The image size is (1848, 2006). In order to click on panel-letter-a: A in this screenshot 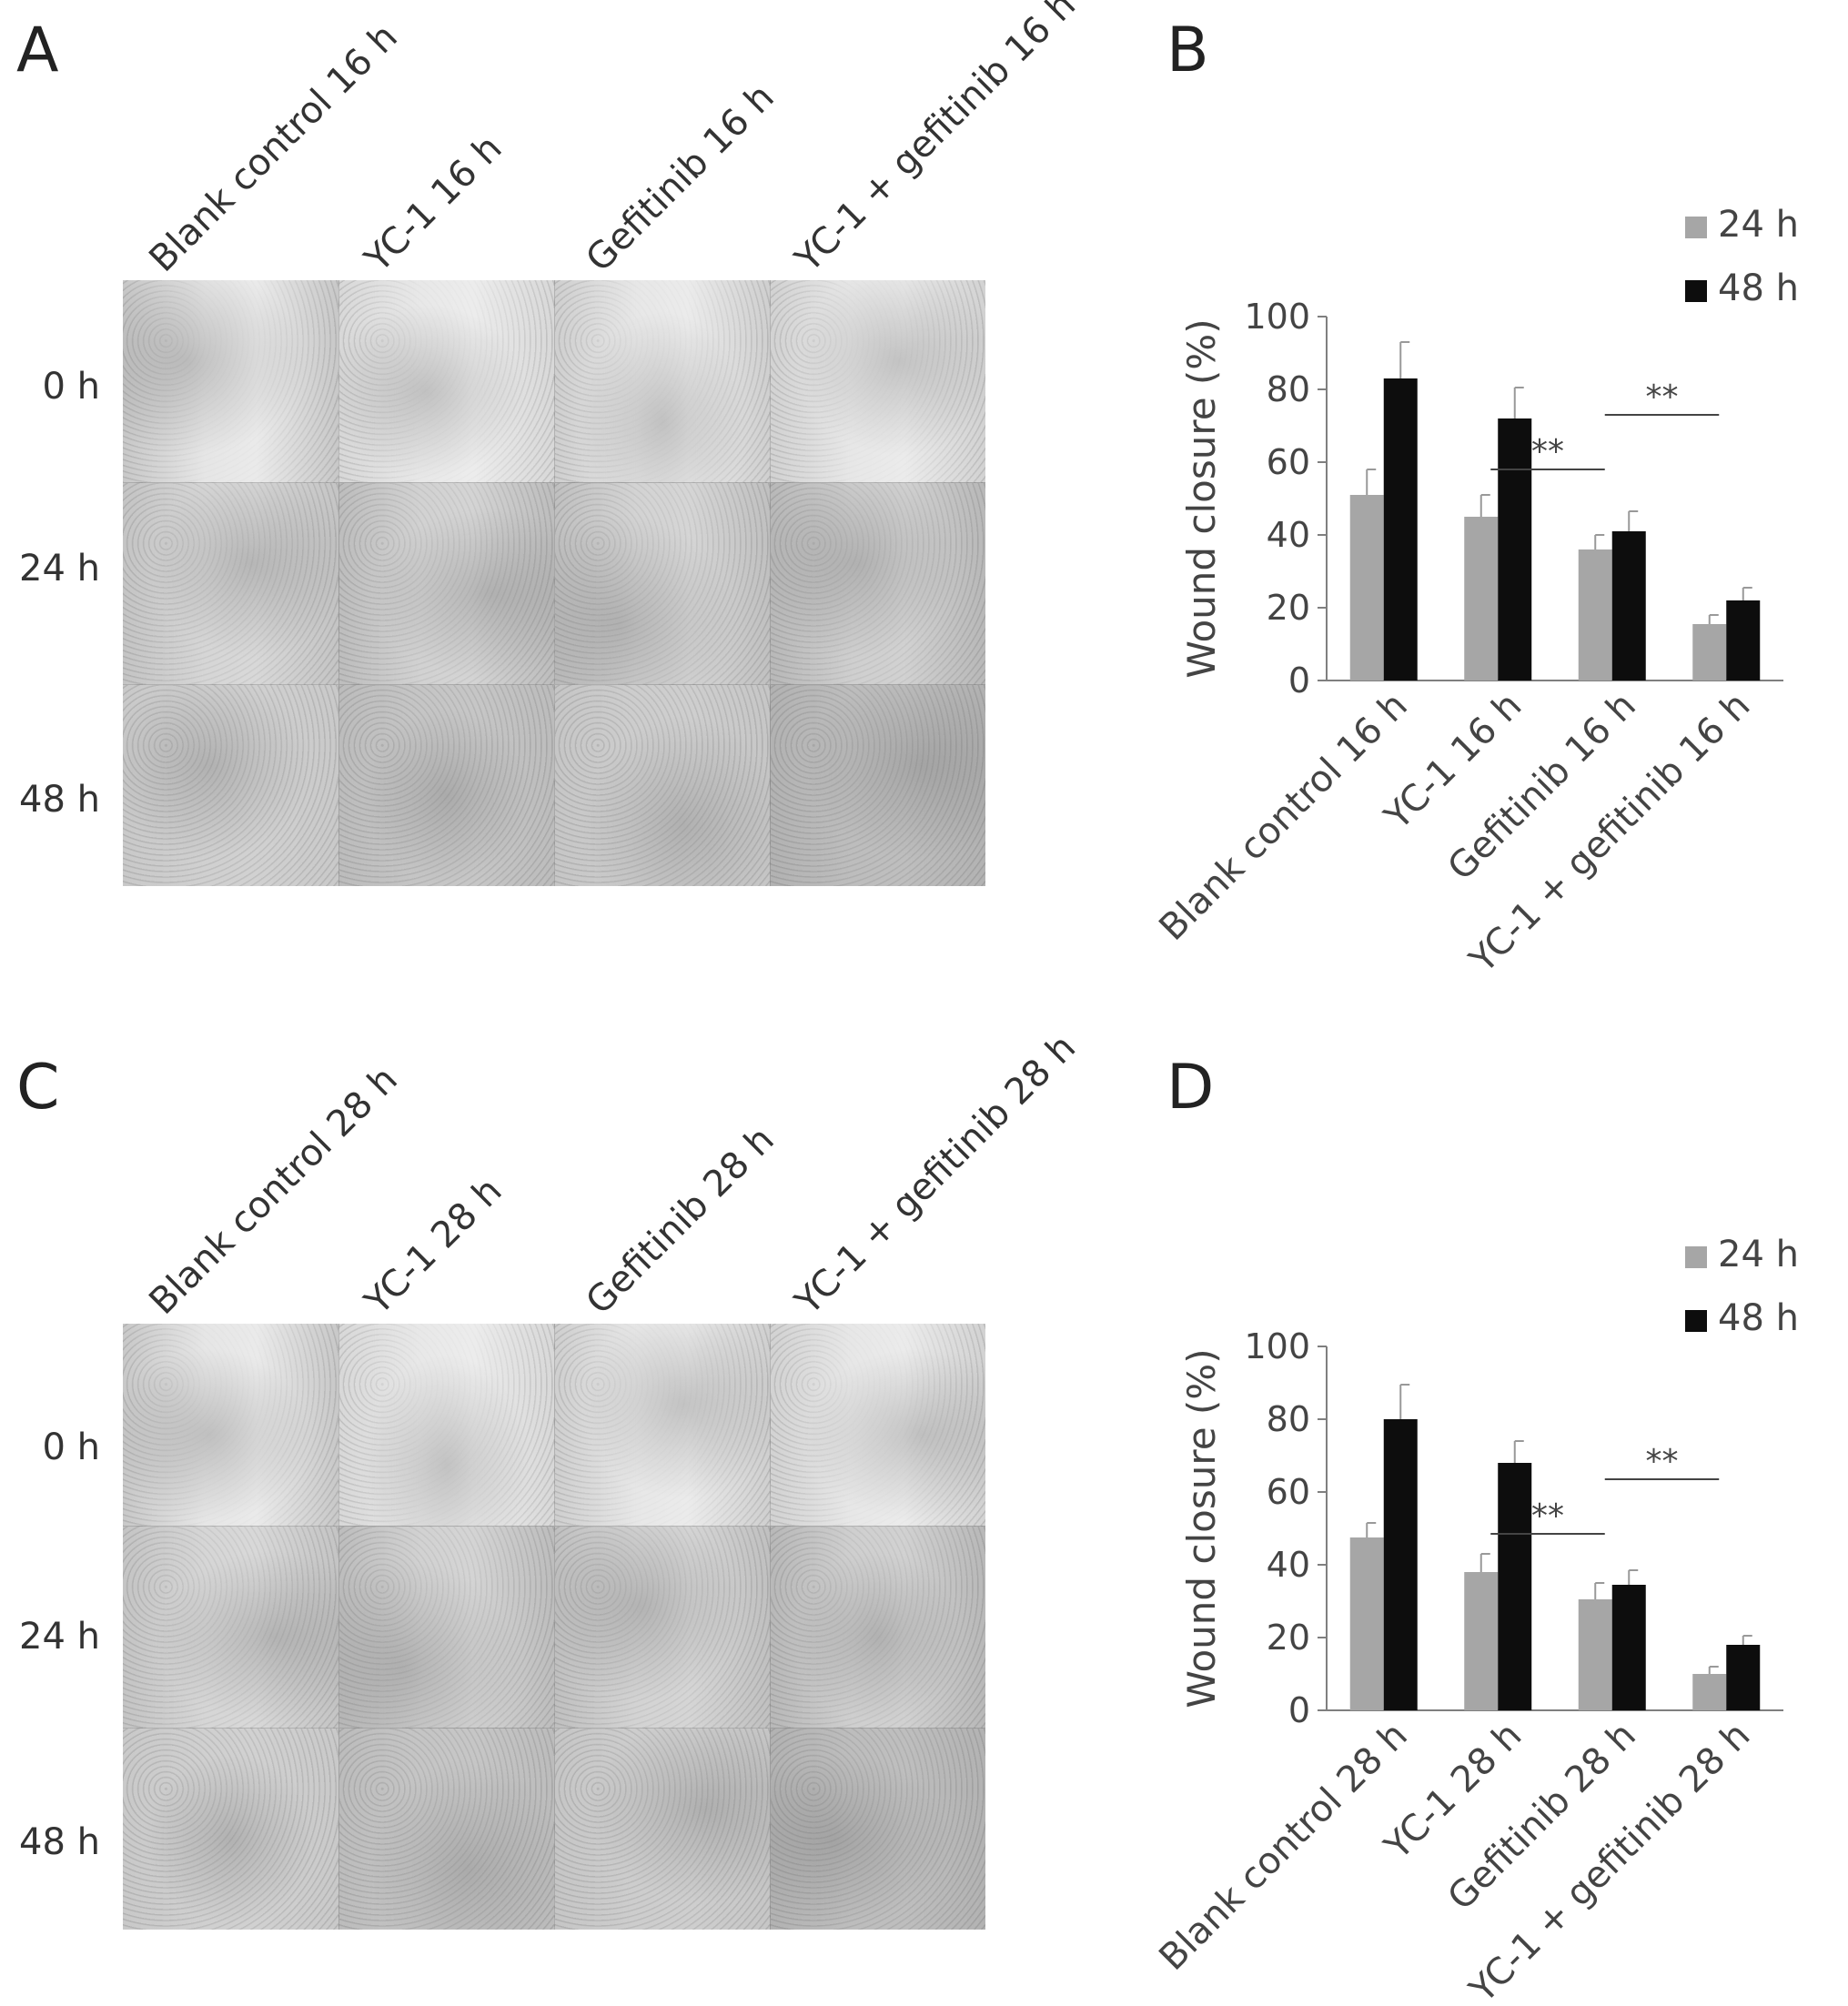, I will do `click(37, 50)`.